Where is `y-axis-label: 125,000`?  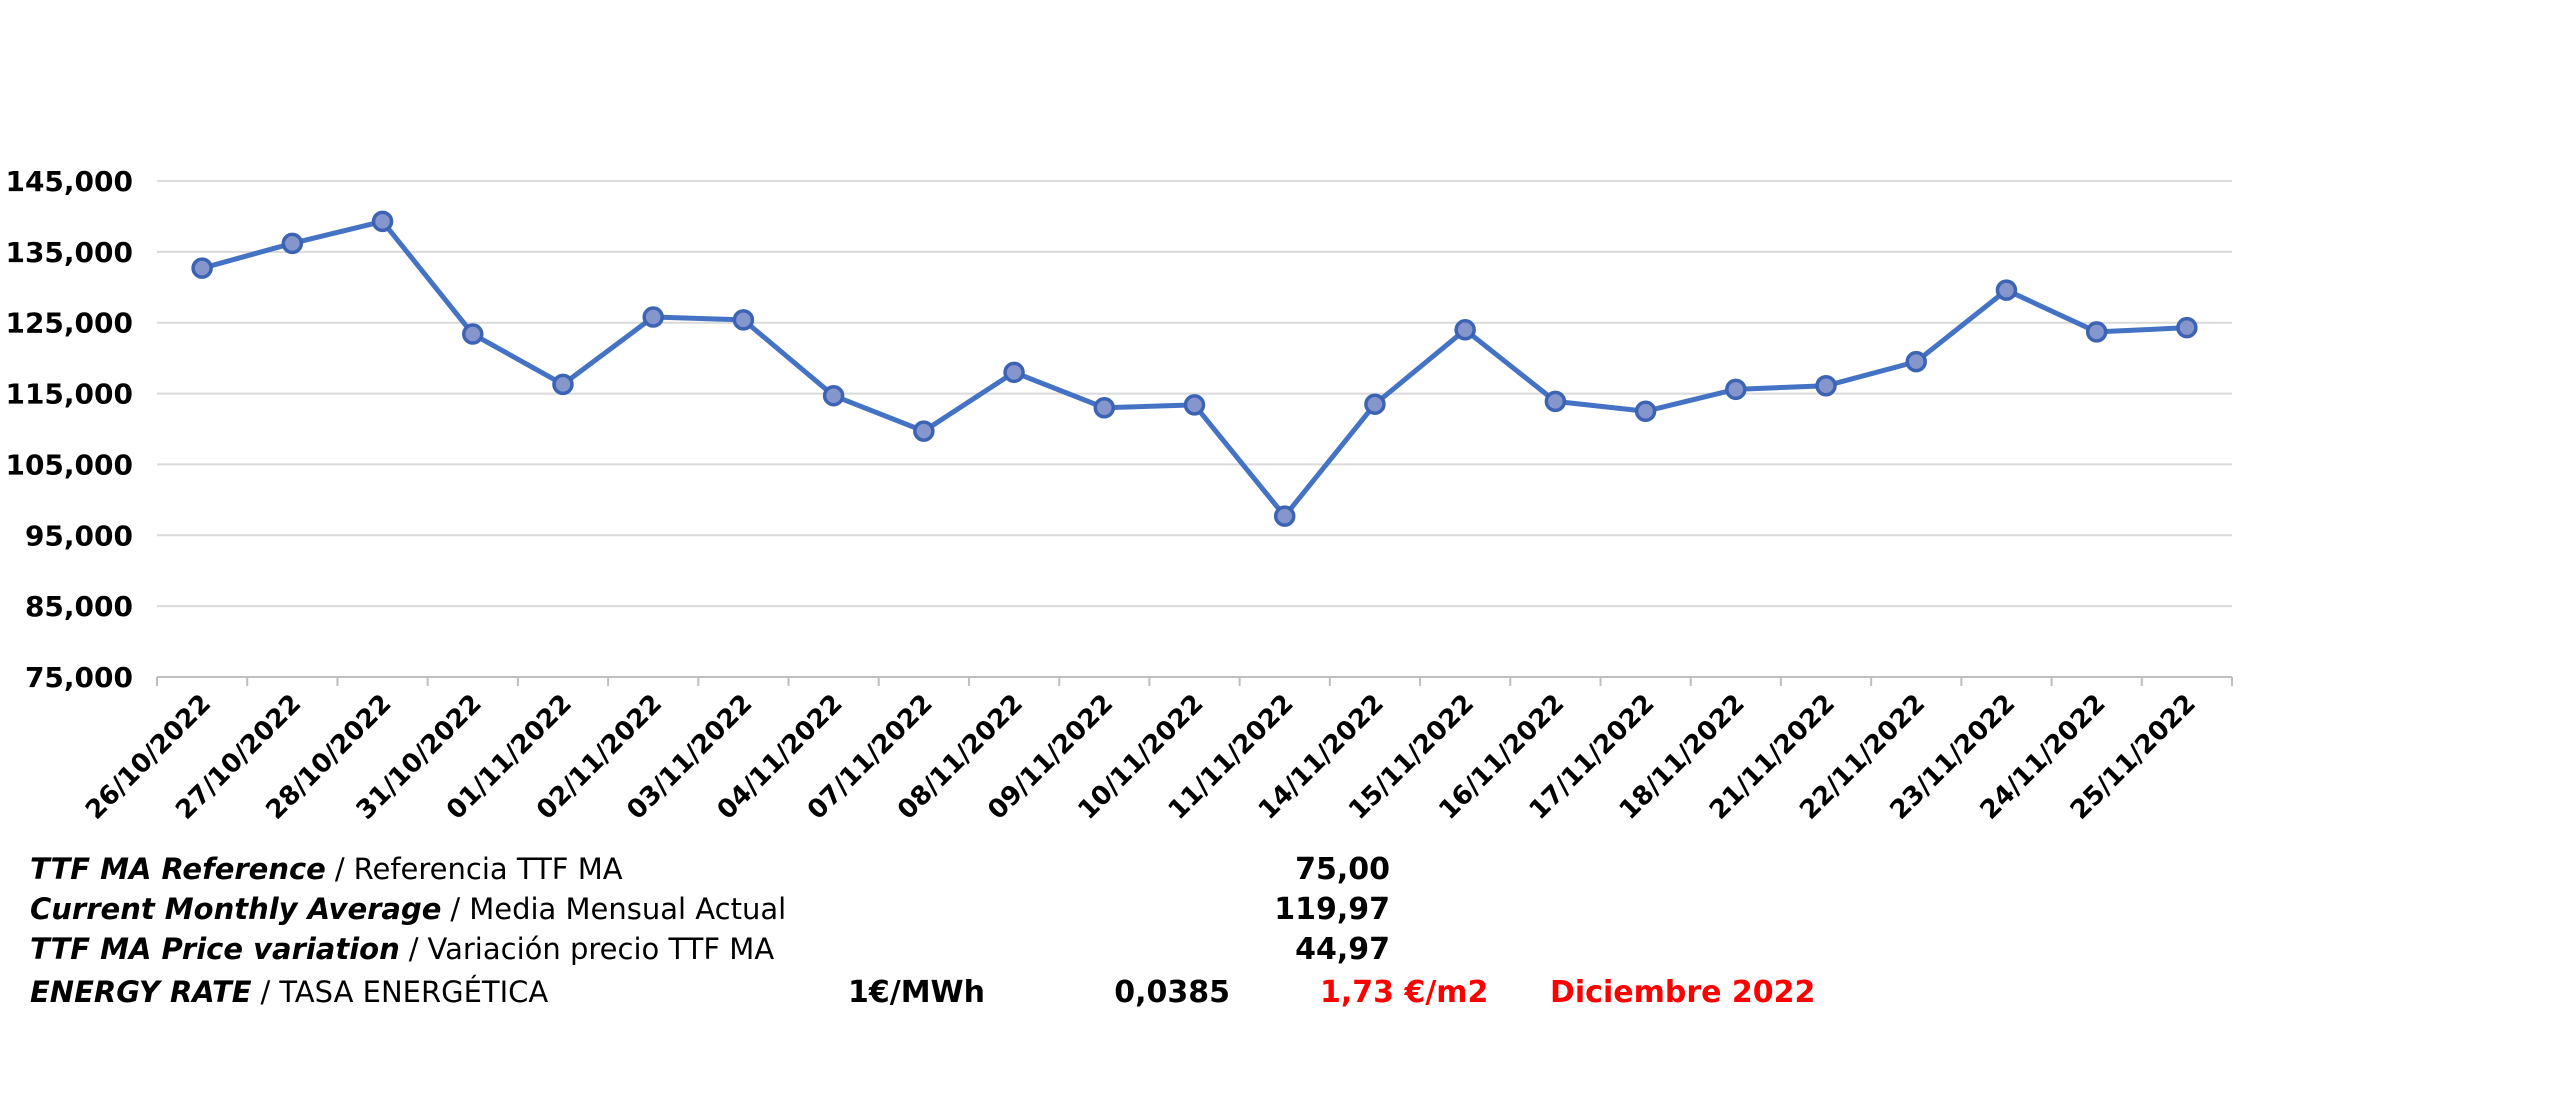
y-axis-label: 125,000 is located at coordinates (69, 323).